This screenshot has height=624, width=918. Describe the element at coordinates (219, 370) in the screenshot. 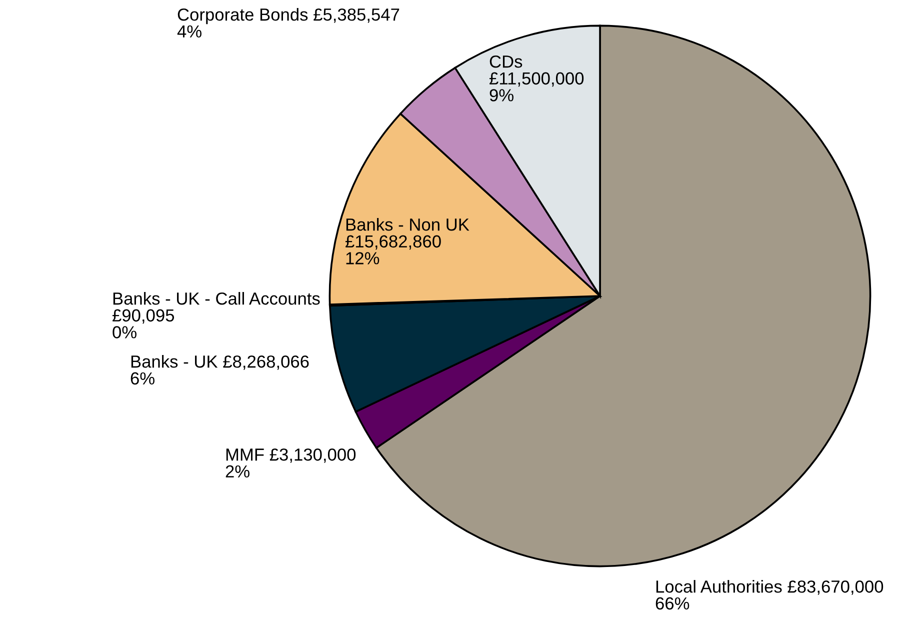

I see `slice-label: Banks - UK £8,268,066 6%` at that location.